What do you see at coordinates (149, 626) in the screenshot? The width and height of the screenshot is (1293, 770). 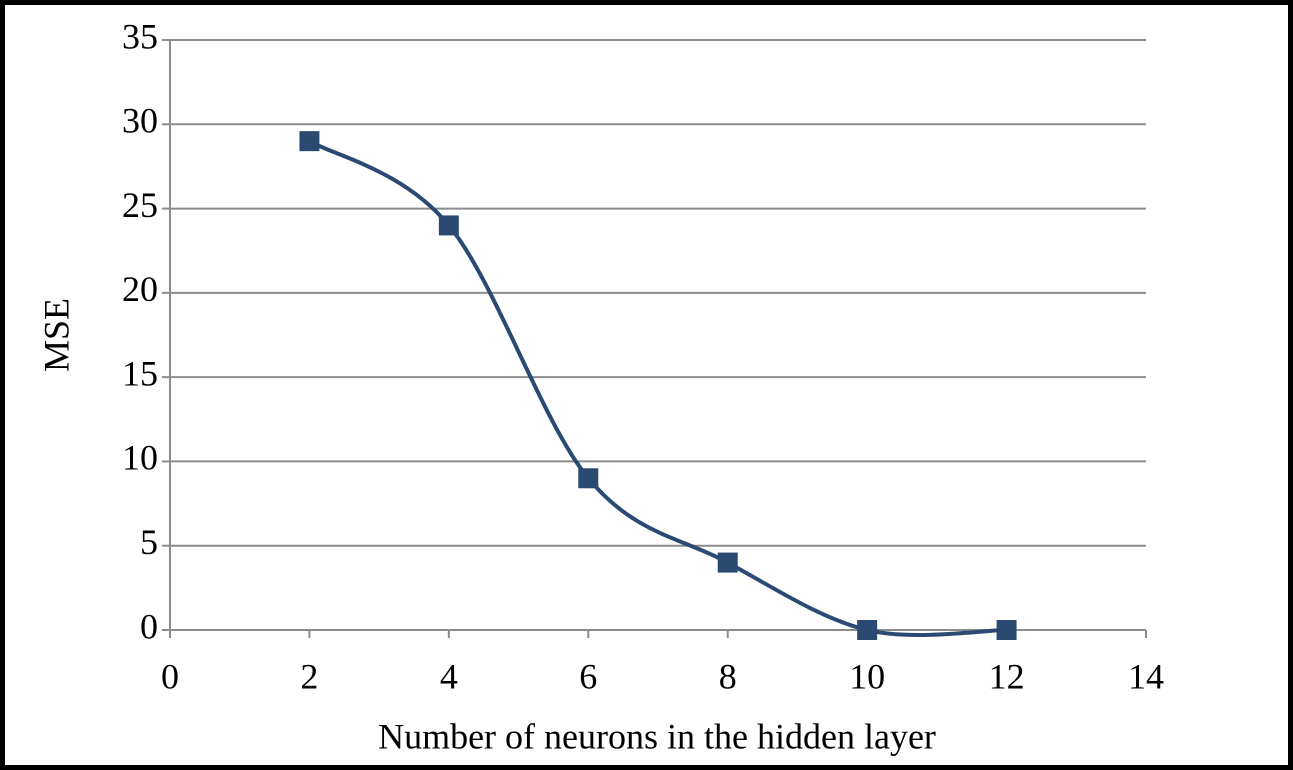 I see `y-tick-label: 0` at bounding box center [149, 626].